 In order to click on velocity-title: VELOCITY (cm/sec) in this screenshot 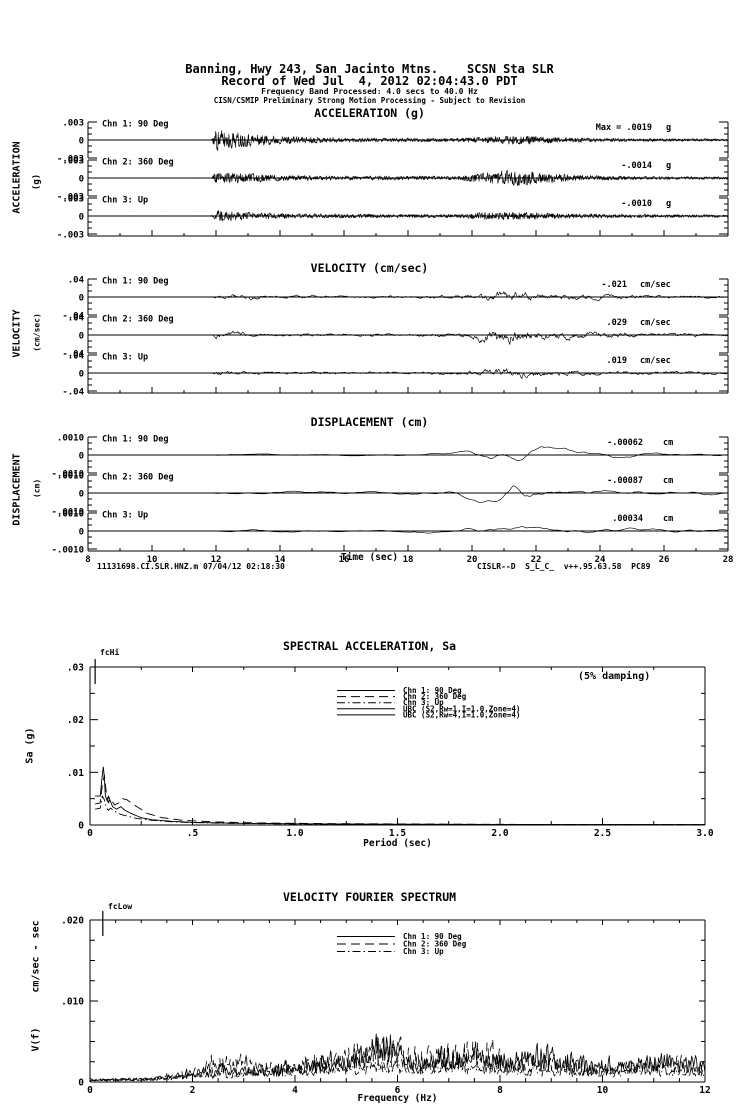, I will do `click(369, 268)`.